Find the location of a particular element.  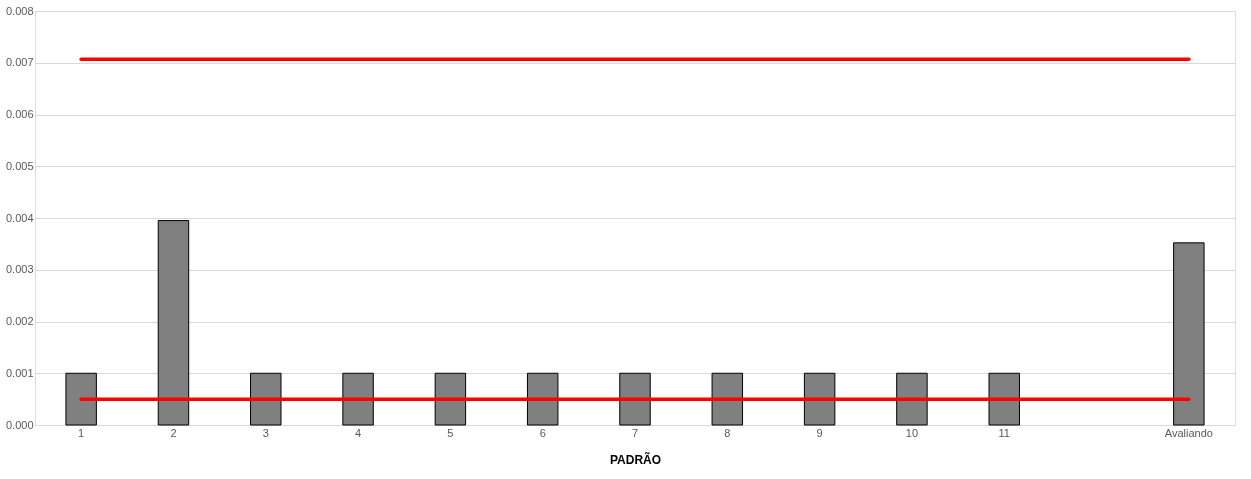

y-tick-label: 0.001 is located at coordinates (19, 372).